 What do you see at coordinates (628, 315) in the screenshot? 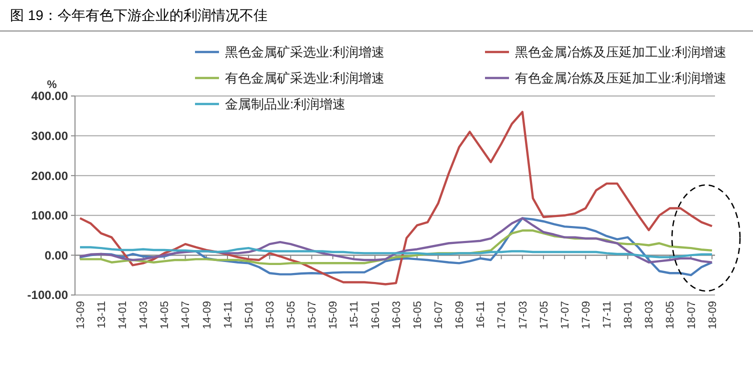
I see `x-tick-label: 18-01` at bounding box center [628, 315].